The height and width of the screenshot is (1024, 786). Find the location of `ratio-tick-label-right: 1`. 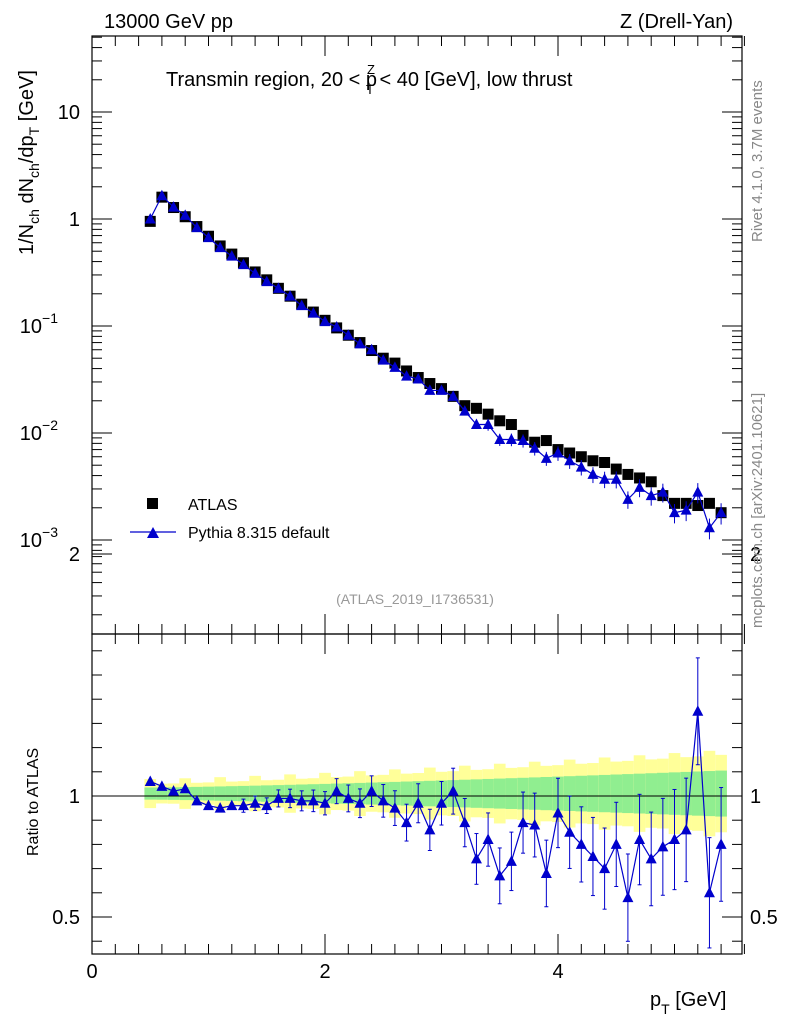

ratio-tick-label-right: 1 is located at coordinates (755, 797).